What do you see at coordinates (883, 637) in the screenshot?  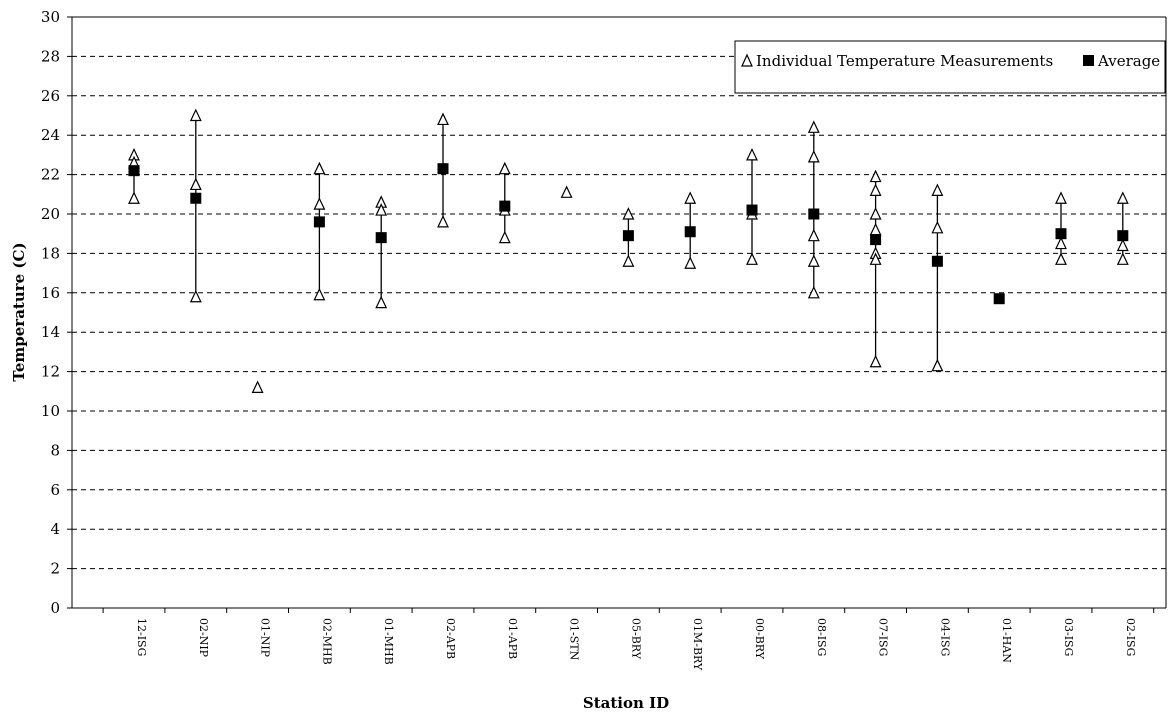 I see `x-tick-label: 07-ISG` at bounding box center [883, 637].